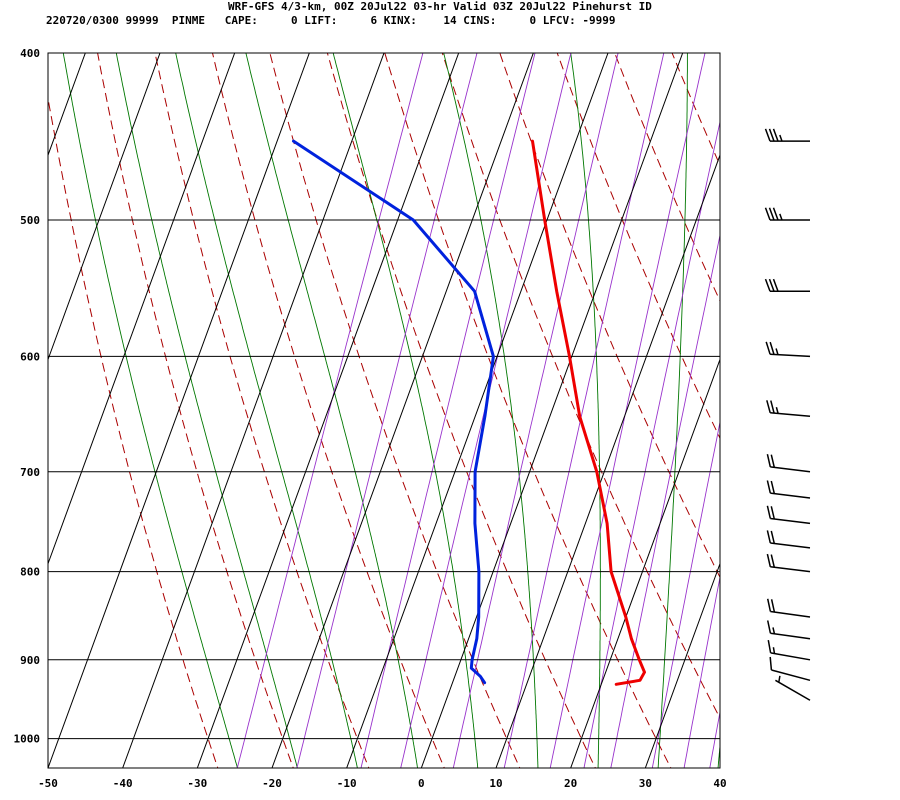  I want to click on temperature-tick-label: -30, so click(197, 783).